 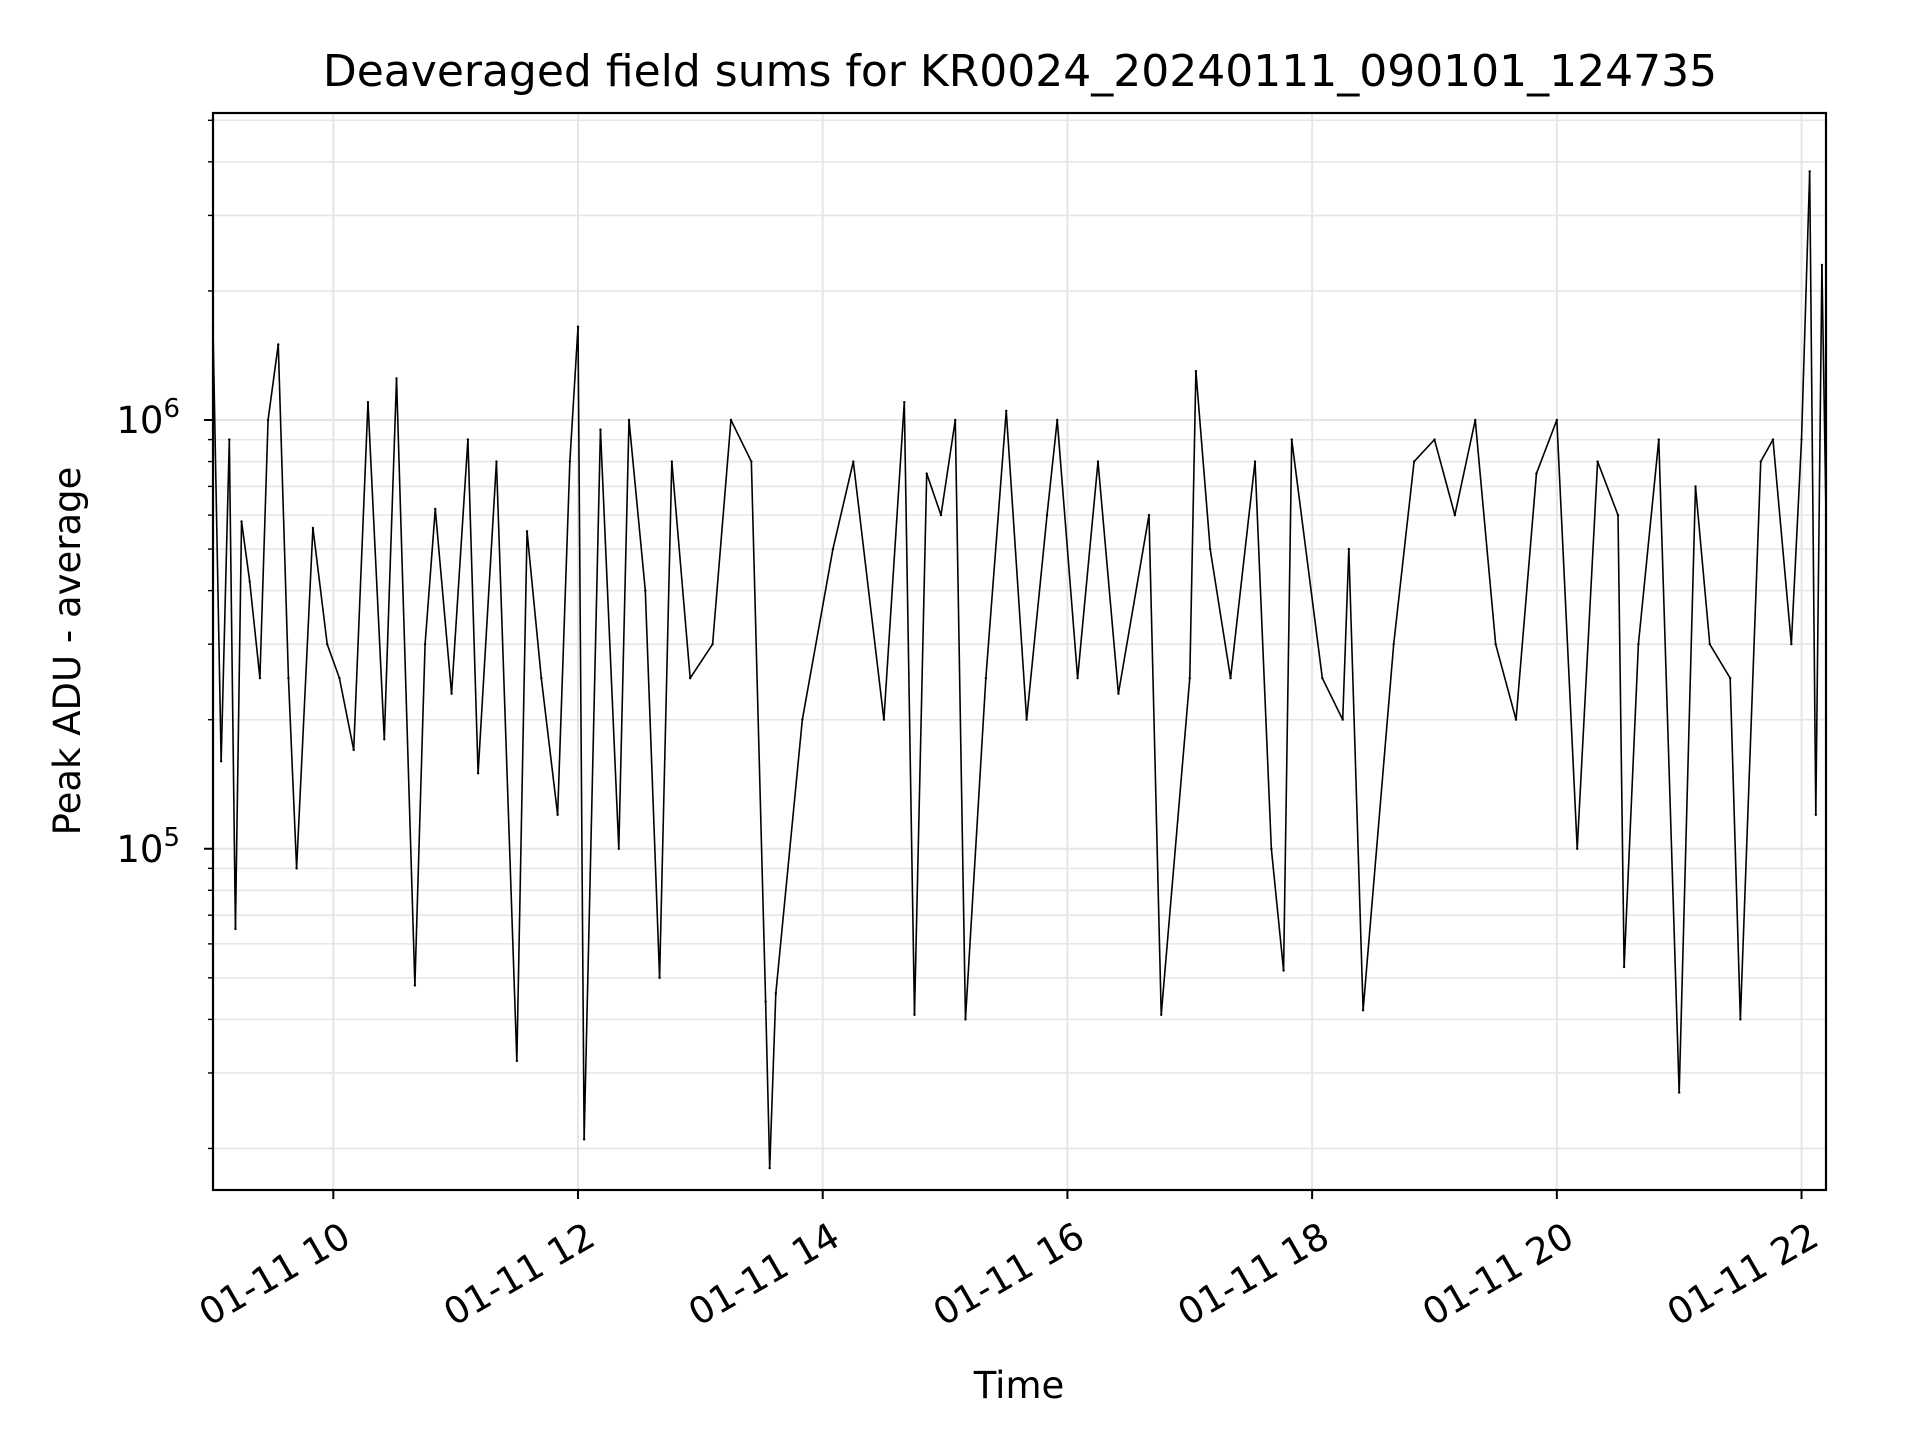 I want to click on x-tick-label: 01-11 18, so click(x=1254, y=1274).